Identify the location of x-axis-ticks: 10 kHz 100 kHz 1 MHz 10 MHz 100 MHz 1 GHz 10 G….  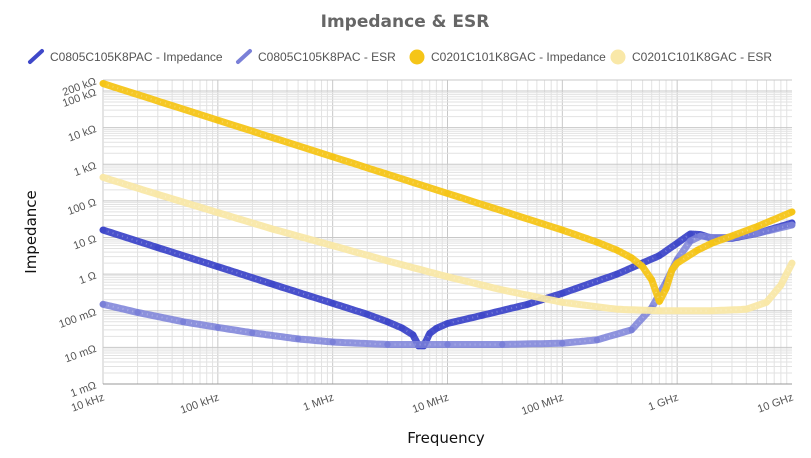
(432, 405).